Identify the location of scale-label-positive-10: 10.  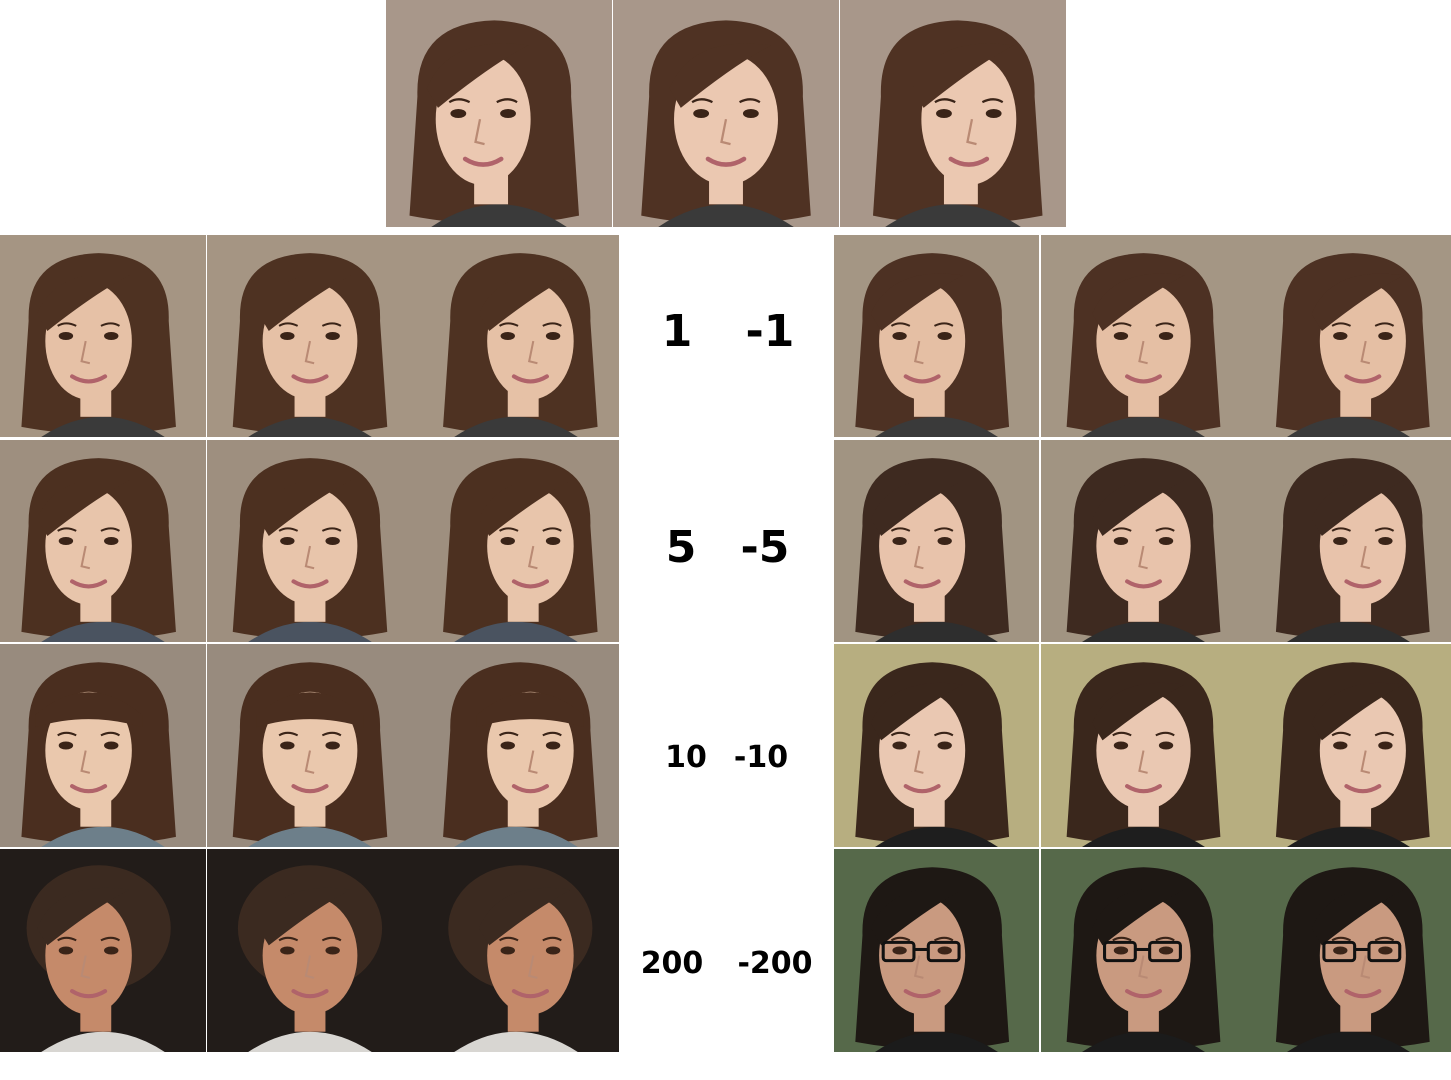
(686, 757).